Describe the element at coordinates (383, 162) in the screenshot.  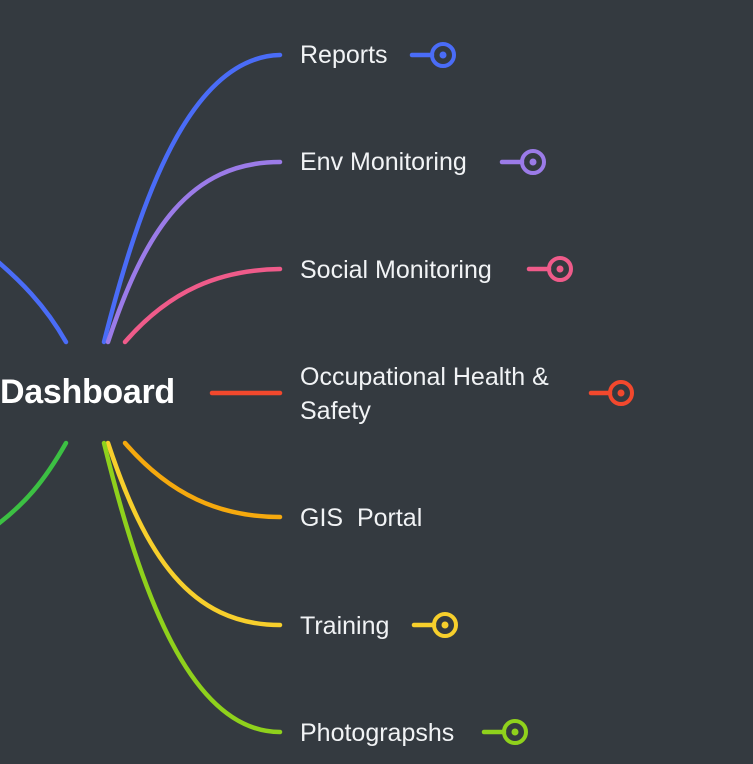
I see `branch-label-env-monitoring: Env Monitoring` at that location.